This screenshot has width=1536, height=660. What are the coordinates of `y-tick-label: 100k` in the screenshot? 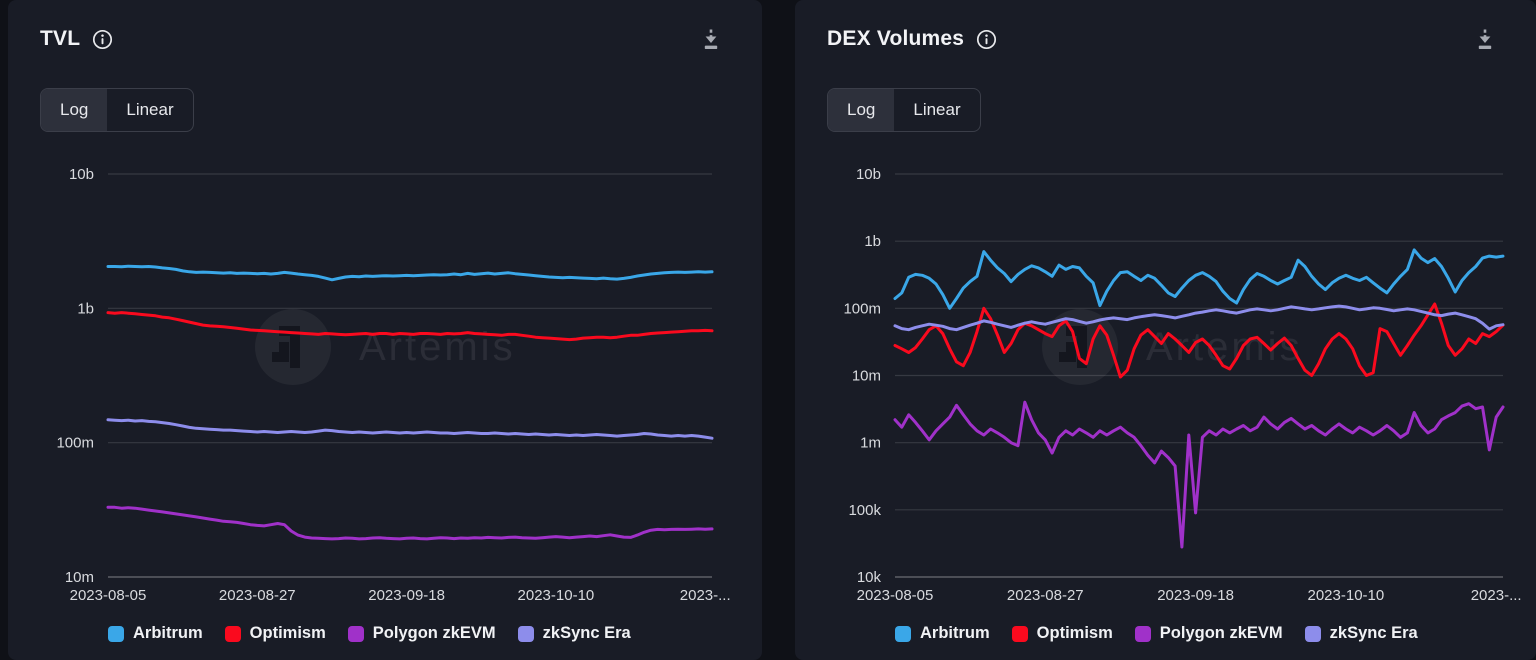 It's located at (864, 510).